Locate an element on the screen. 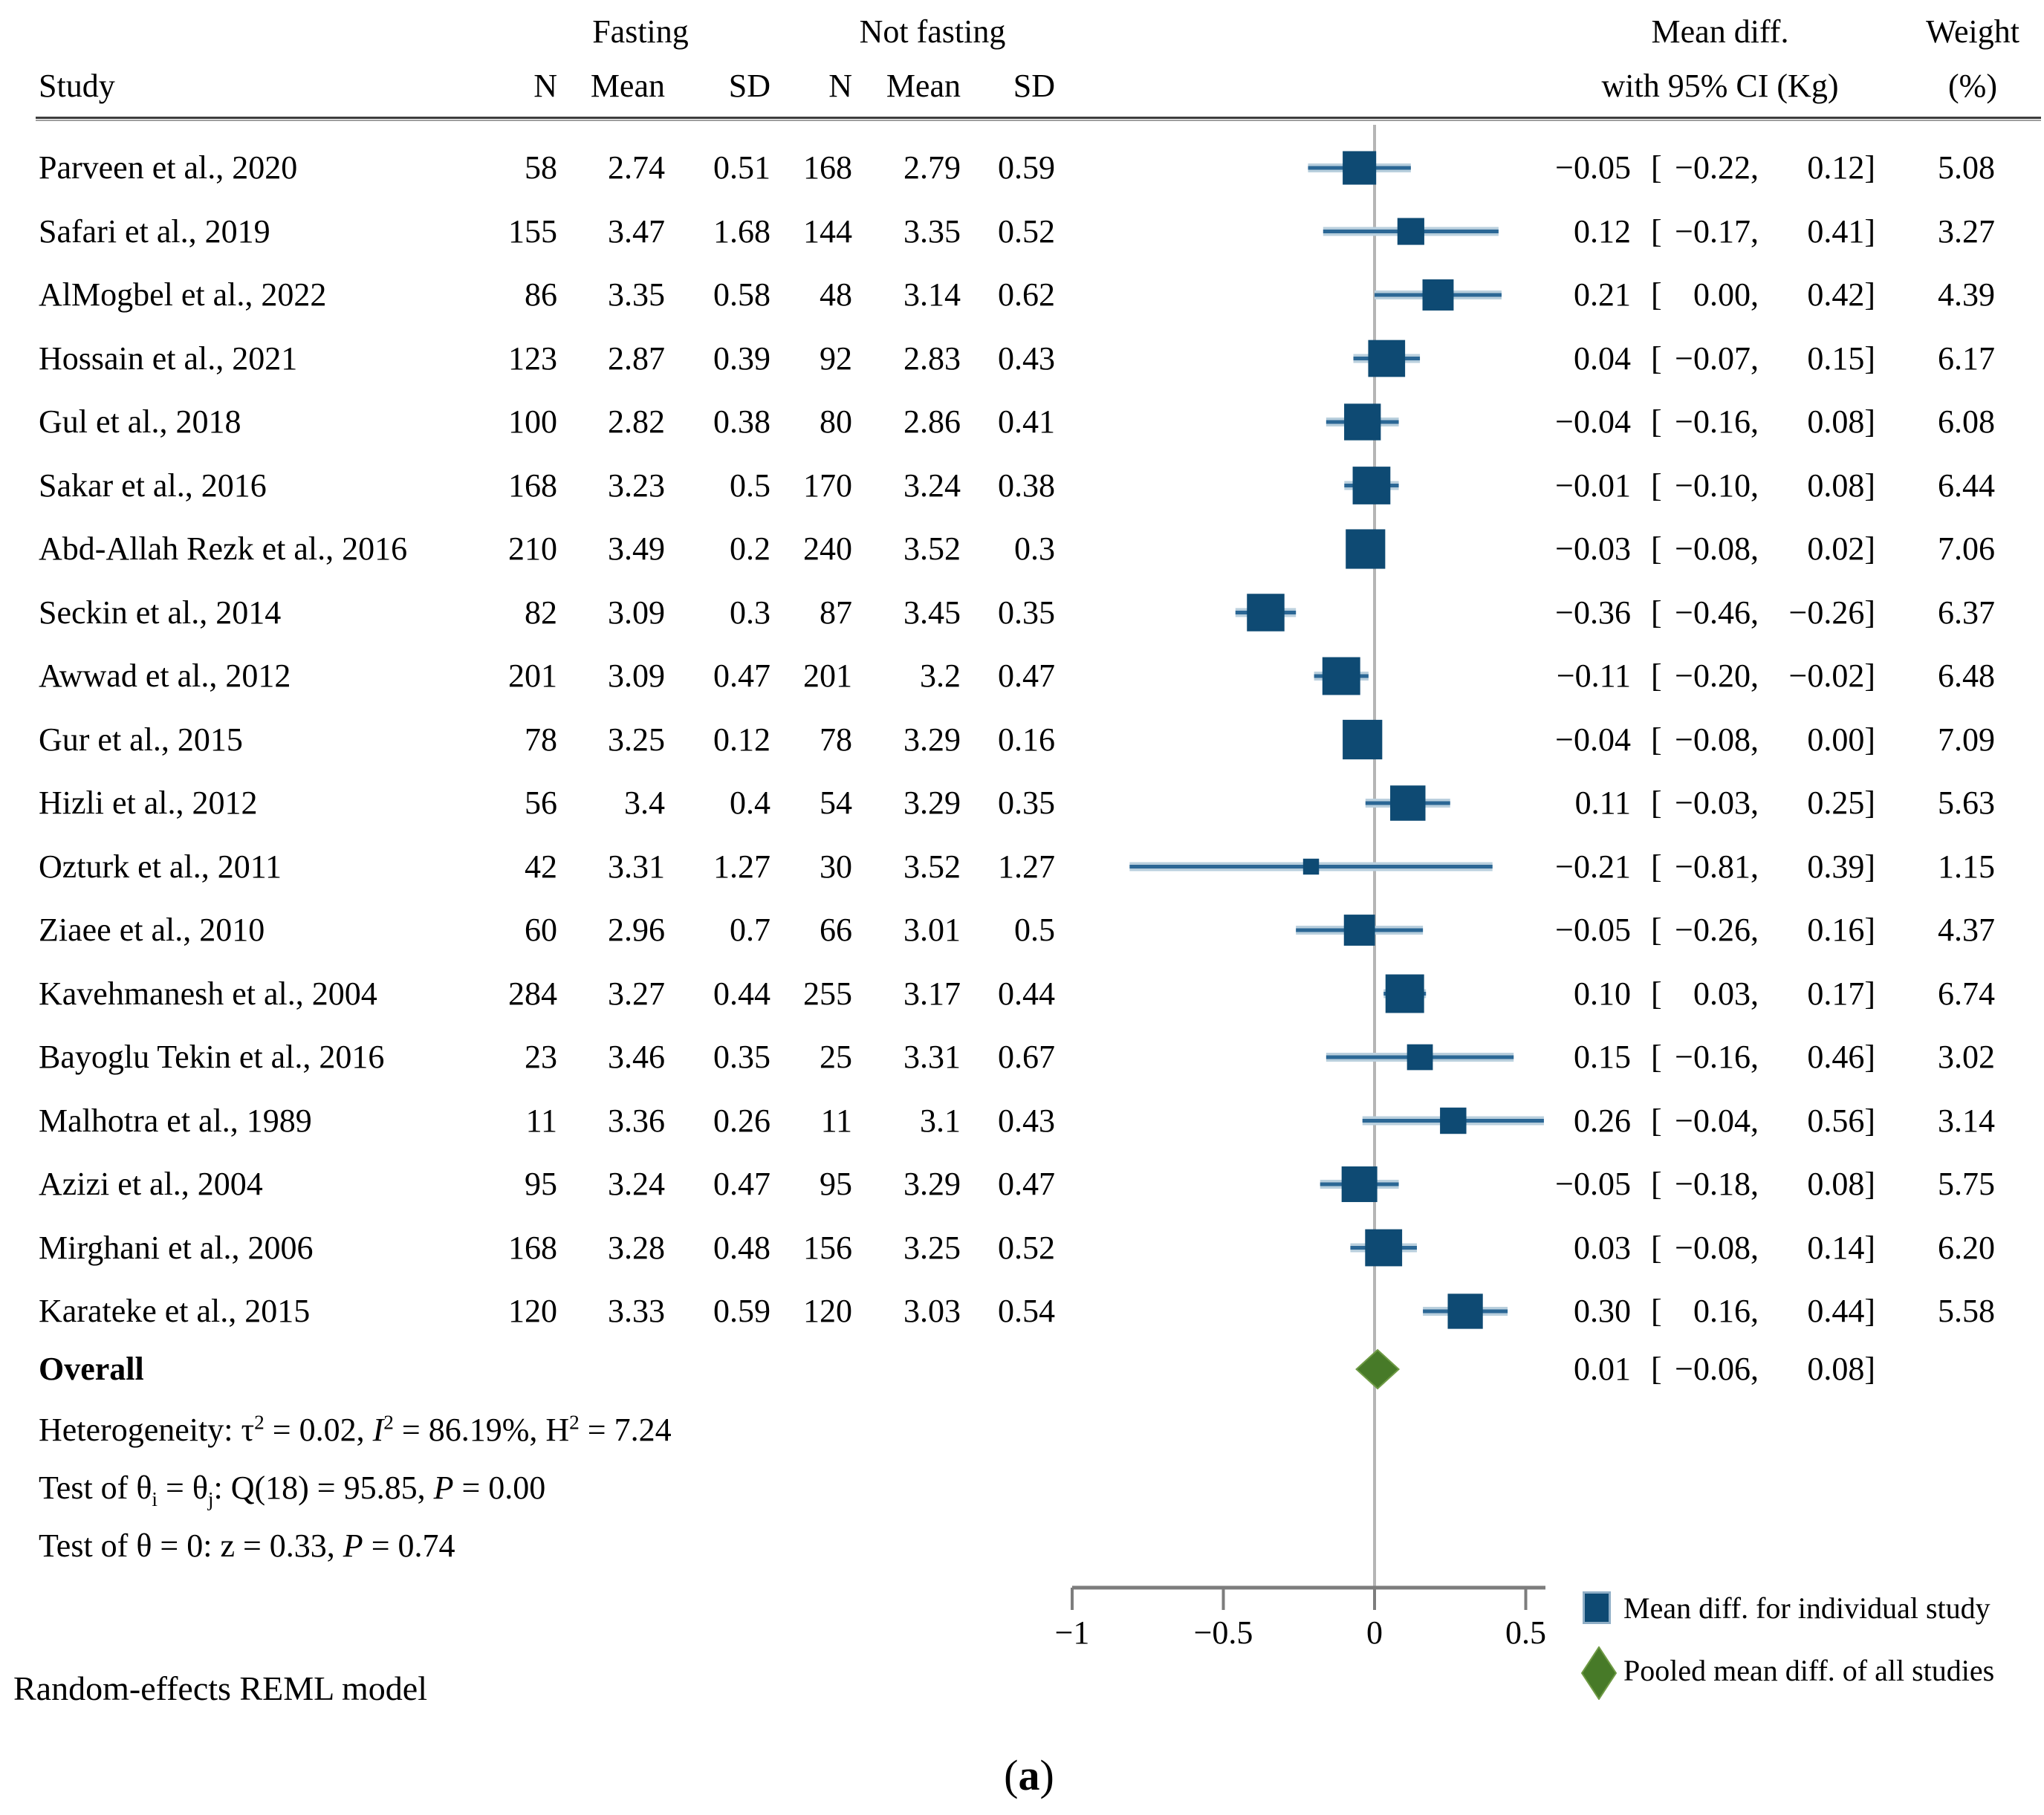 The width and height of the screenshot is (2044, 1815). not-fasting-n-header: N is located at coordinates (840, 86).